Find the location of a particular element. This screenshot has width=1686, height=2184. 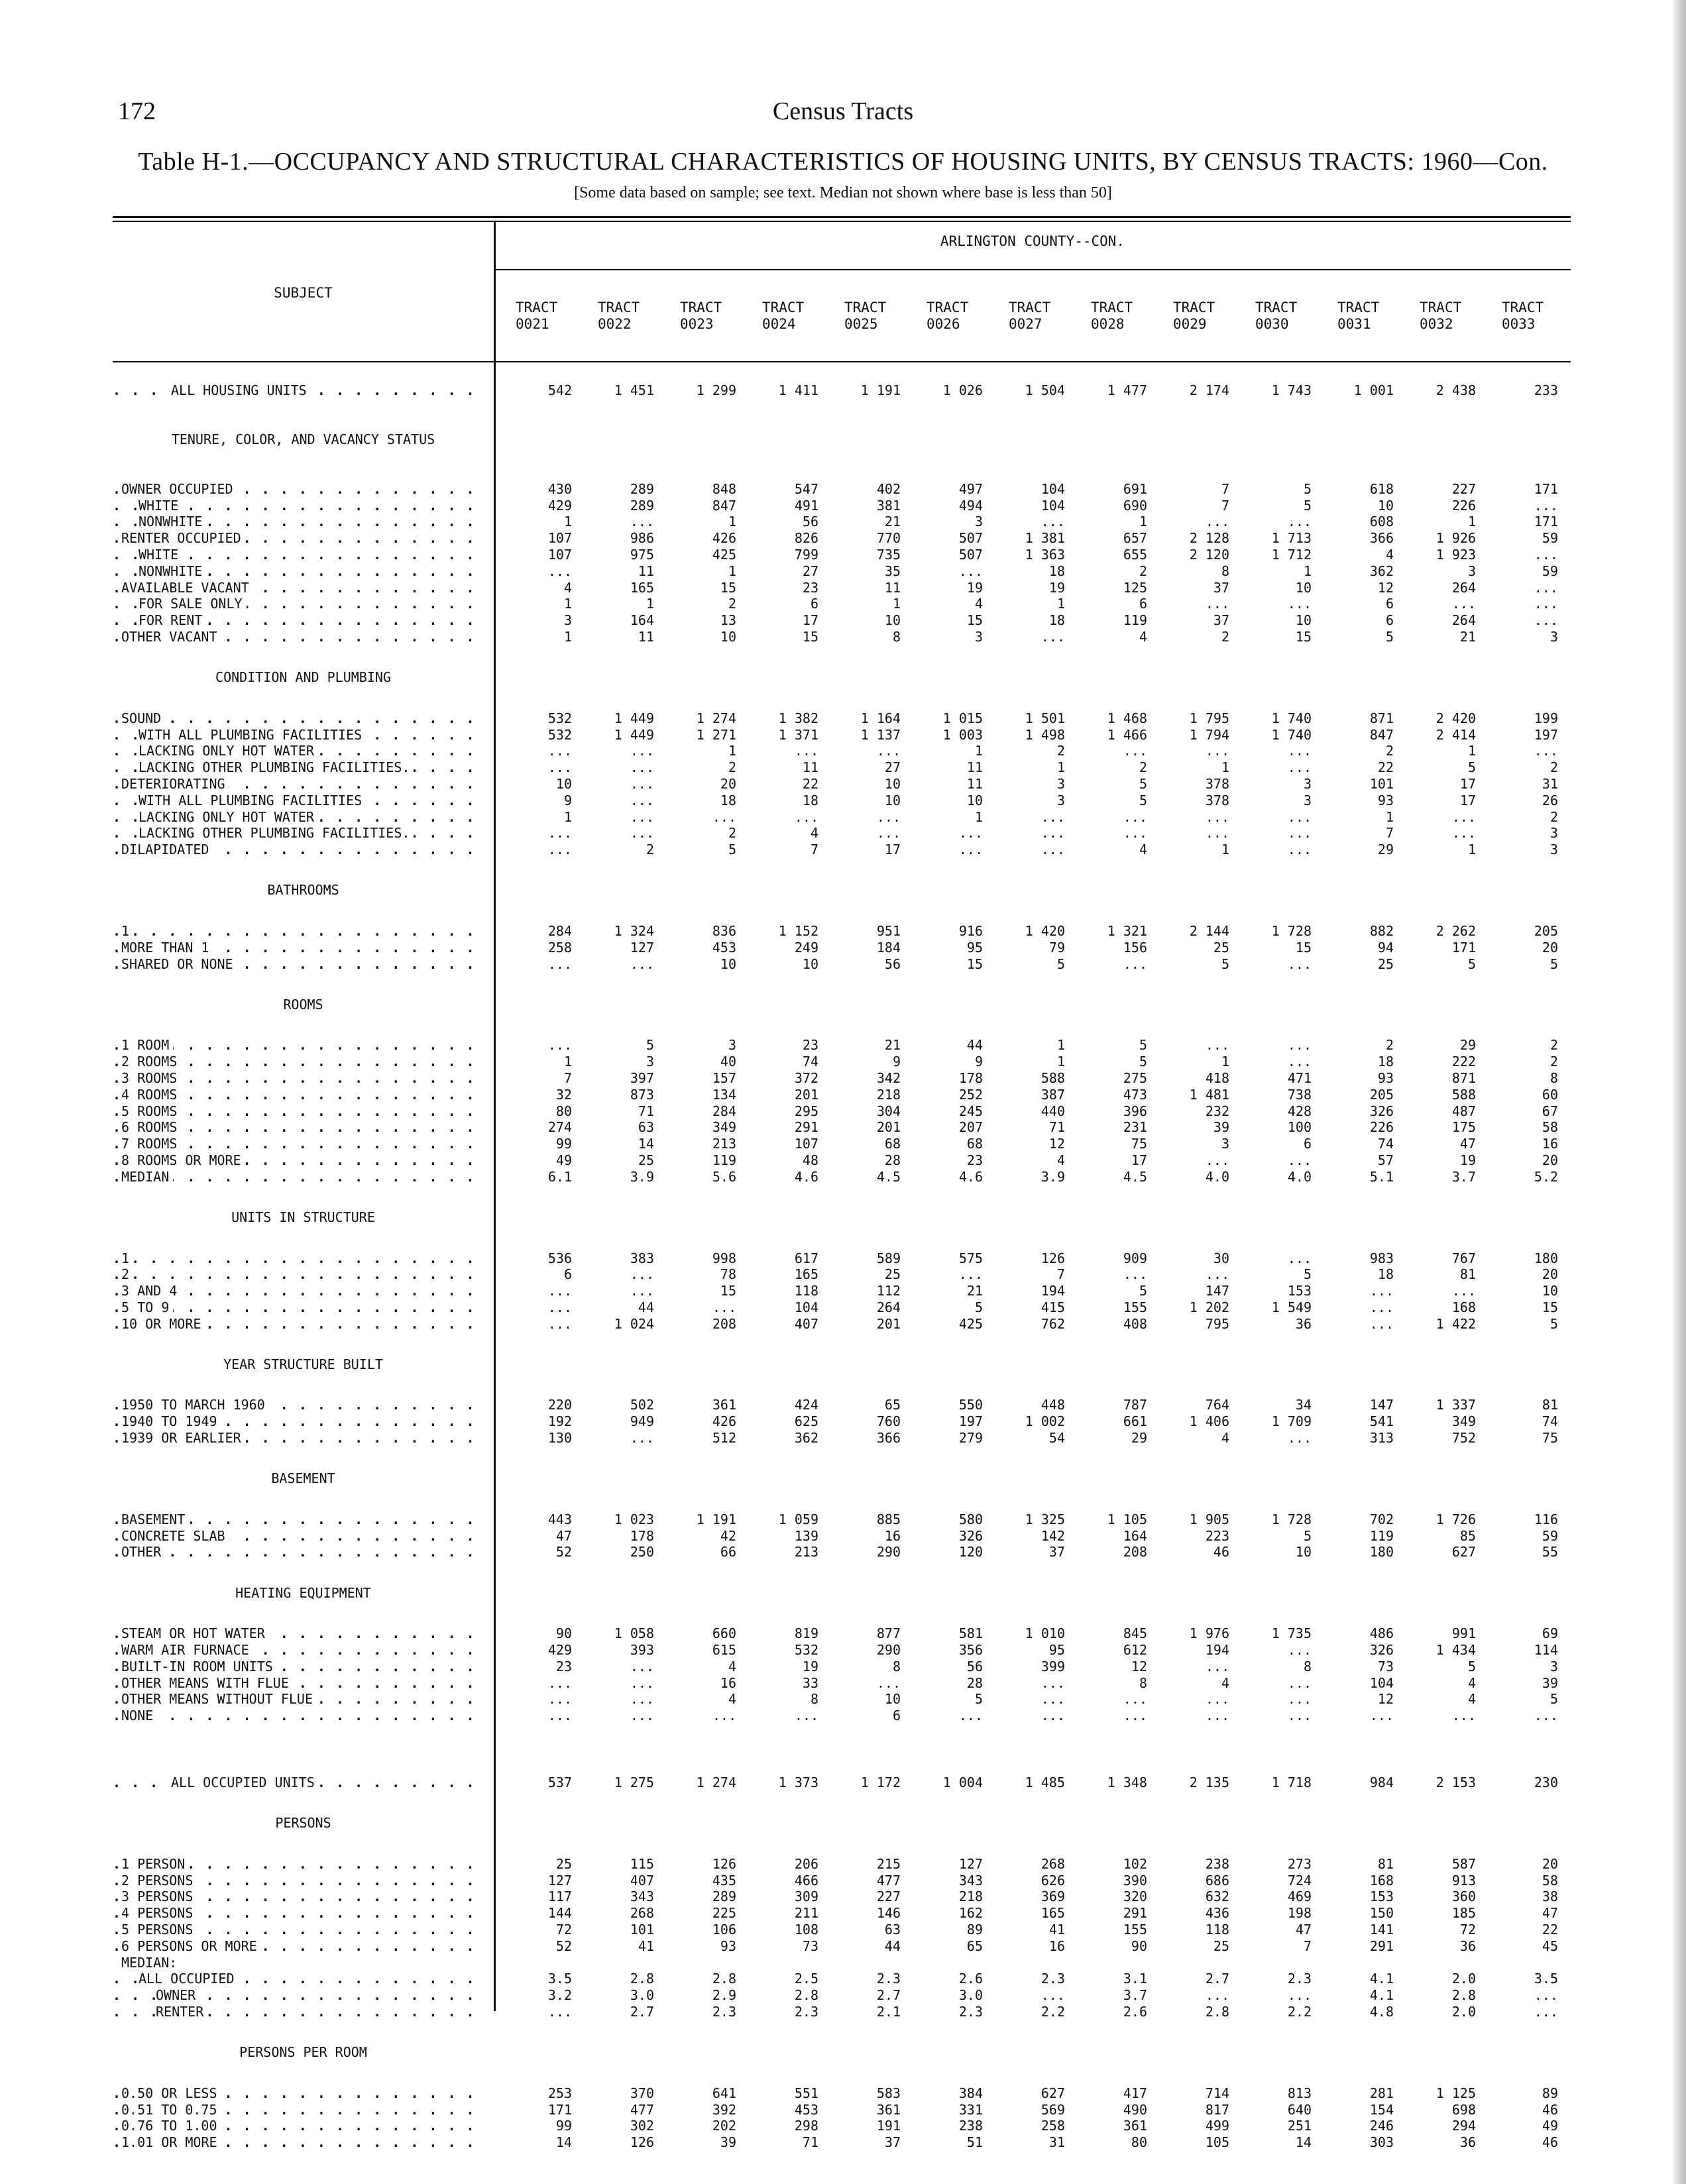

cell-value: 390 is located at coordinates (1135, 1880).